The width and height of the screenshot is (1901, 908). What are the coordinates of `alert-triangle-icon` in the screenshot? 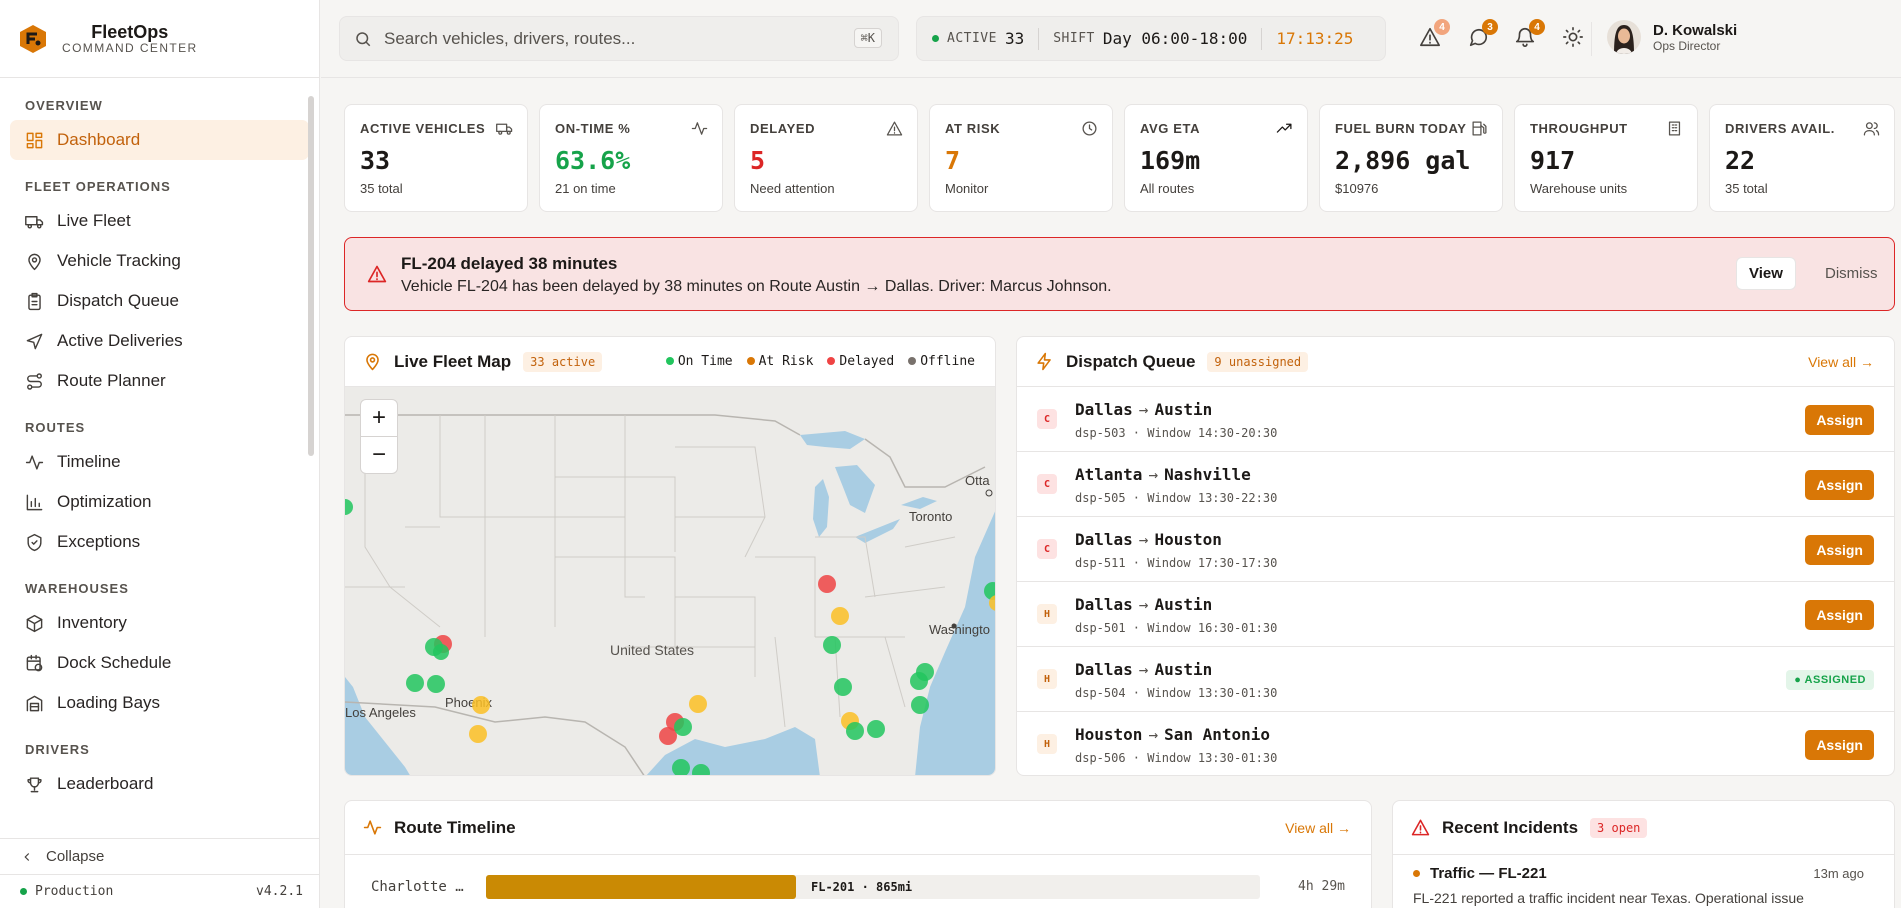 It's located at (377, 274).